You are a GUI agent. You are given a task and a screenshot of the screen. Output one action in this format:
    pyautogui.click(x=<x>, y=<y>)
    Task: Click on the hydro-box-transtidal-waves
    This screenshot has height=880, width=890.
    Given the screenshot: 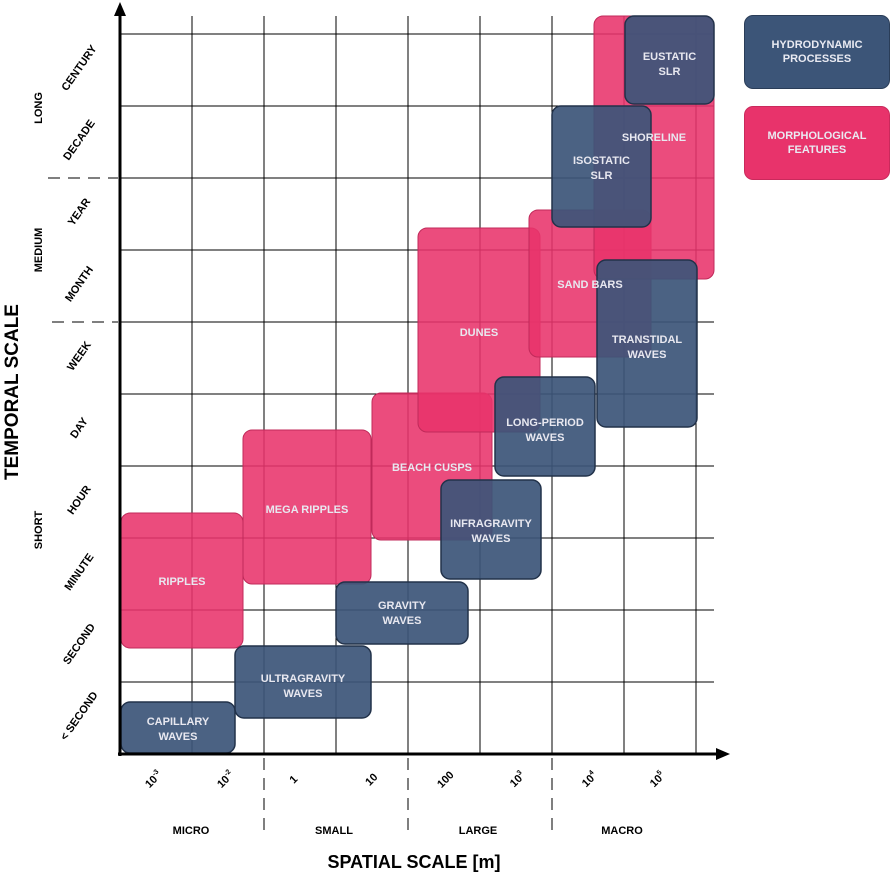 What is the action you would take?
    pyautogui.click(x=647, y=343)
    